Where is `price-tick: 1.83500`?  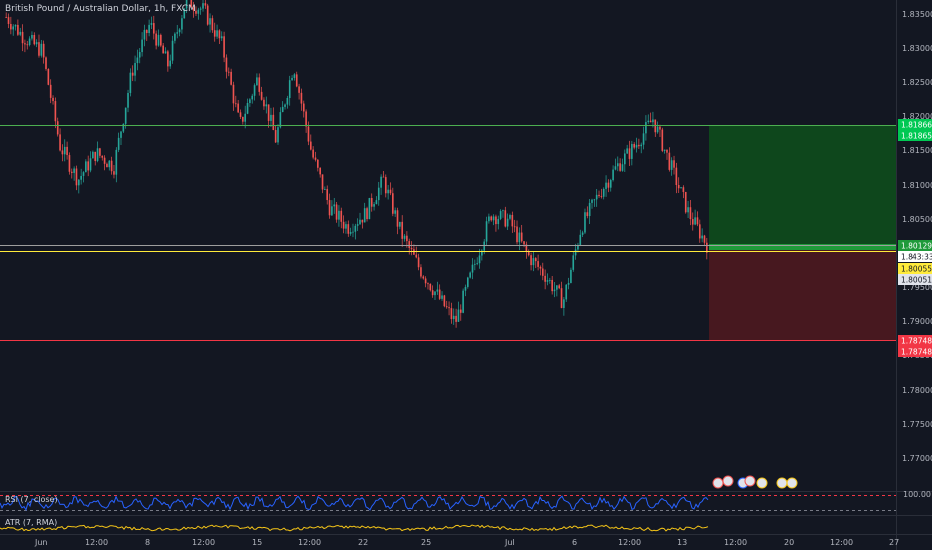 price-tick: 1.83500 is located at coordinates (917, 14).